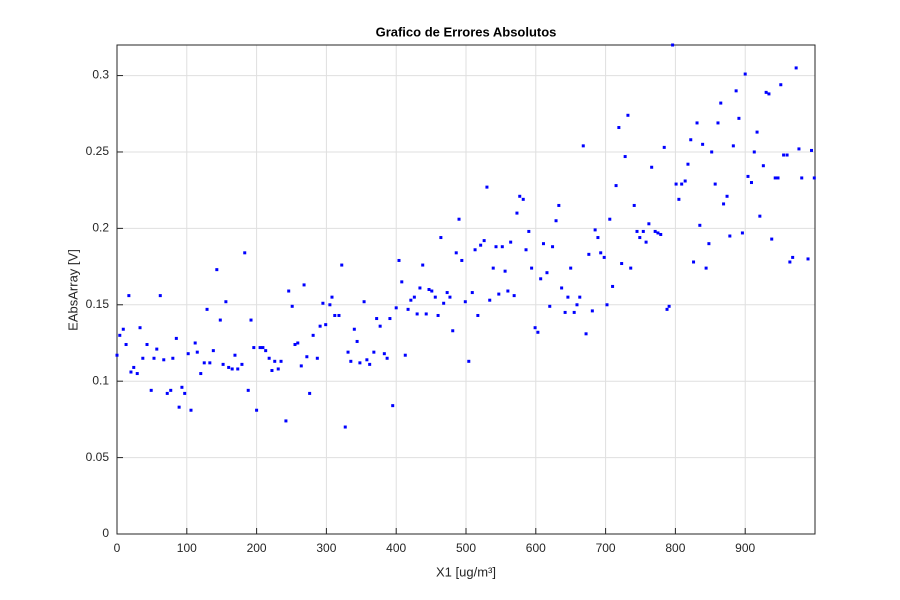 This screenshot has height=600, width=900. I want to click on x-tick-label: 300, so click(326, 548).